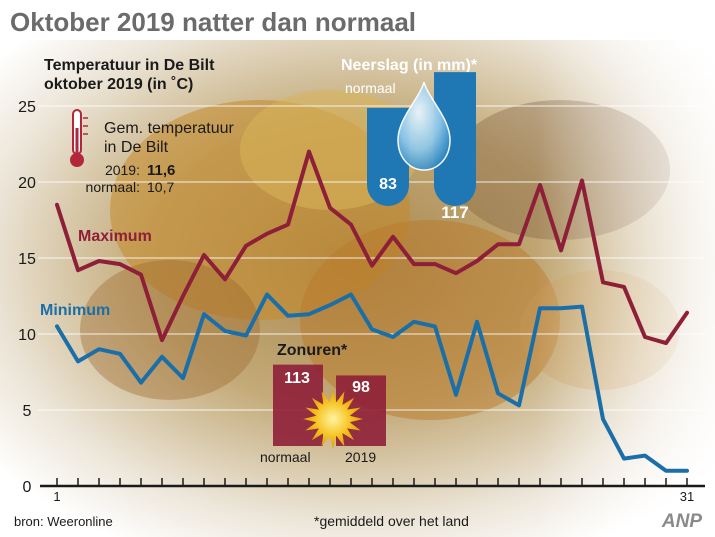 Image resolution: width=715 pixels, height=537 pixels. I want to click on minimum-series-label: Minimum, so click(75, 310).